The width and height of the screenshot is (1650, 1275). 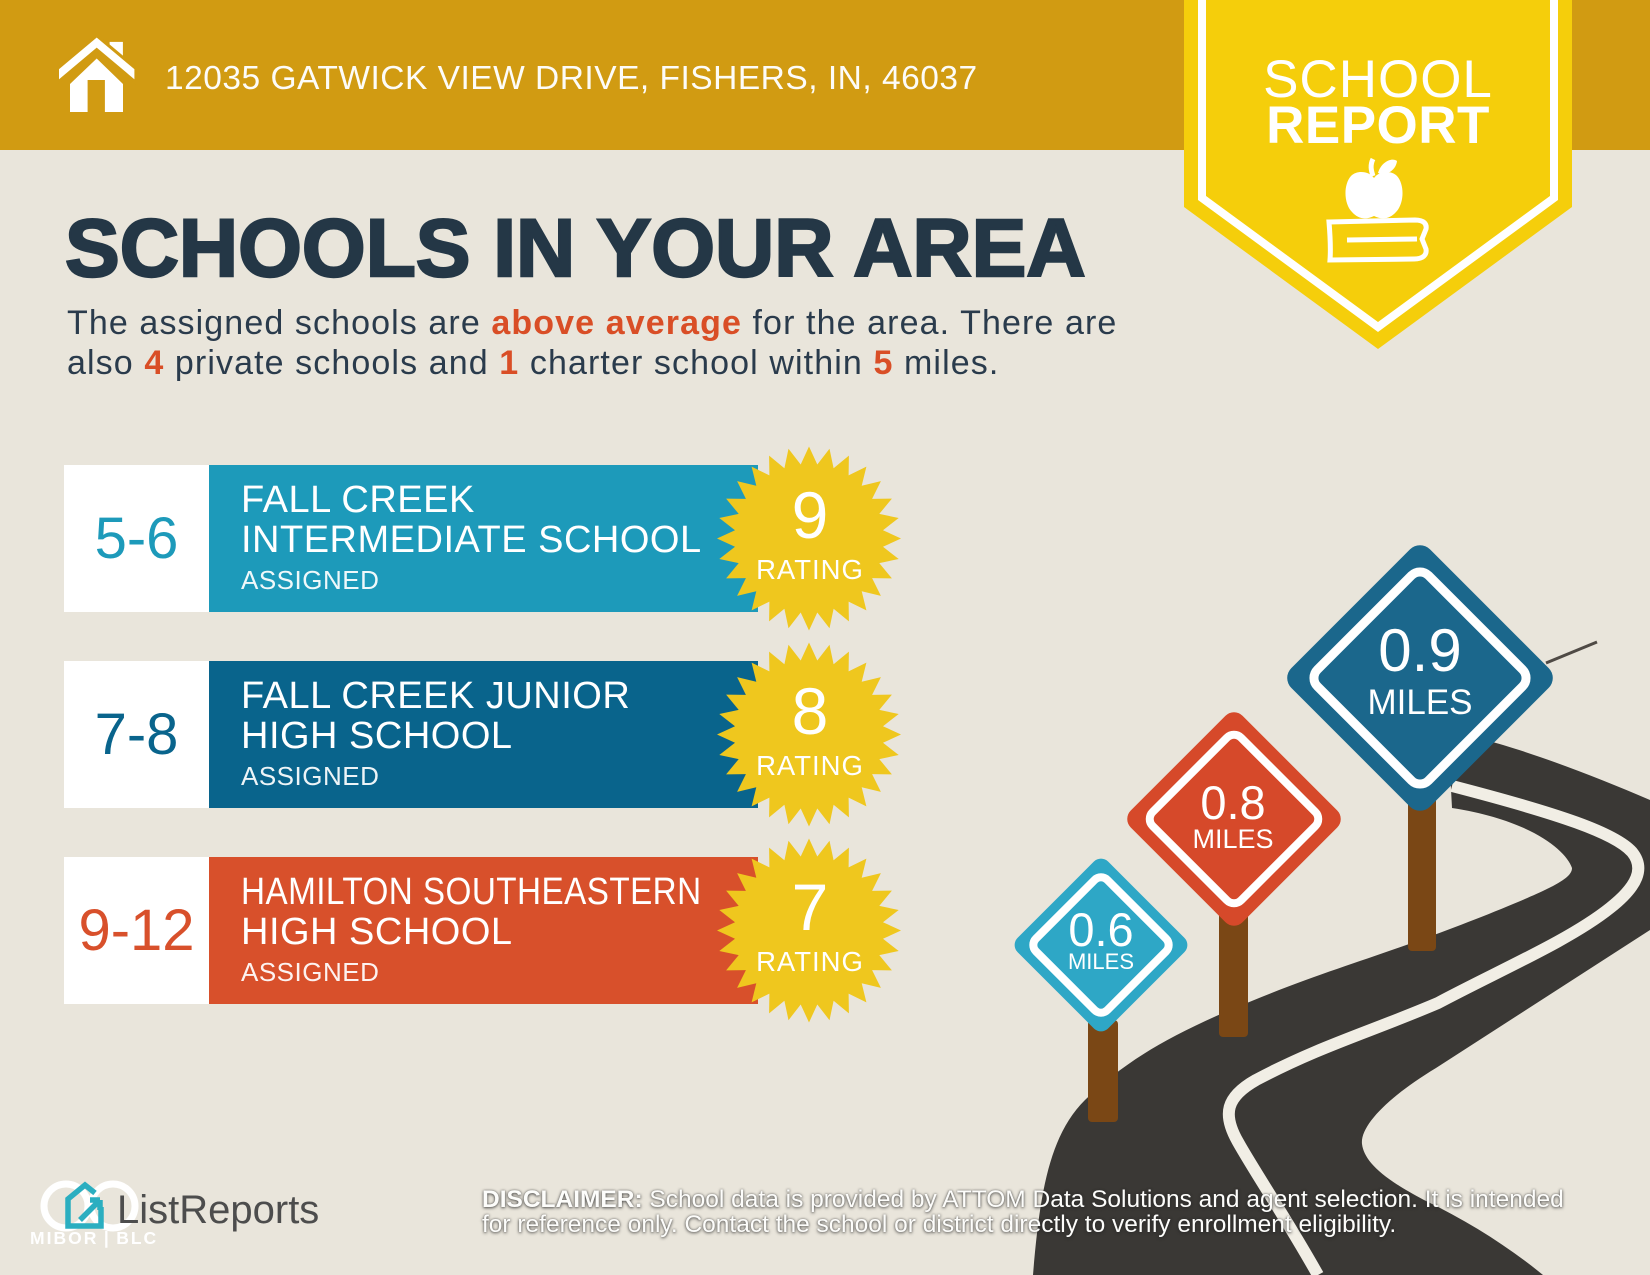 What do you see at coordinates (1378, 125) in the screenshot?
I see `svg-text: REPORT` at bounding box center [1378, 125].